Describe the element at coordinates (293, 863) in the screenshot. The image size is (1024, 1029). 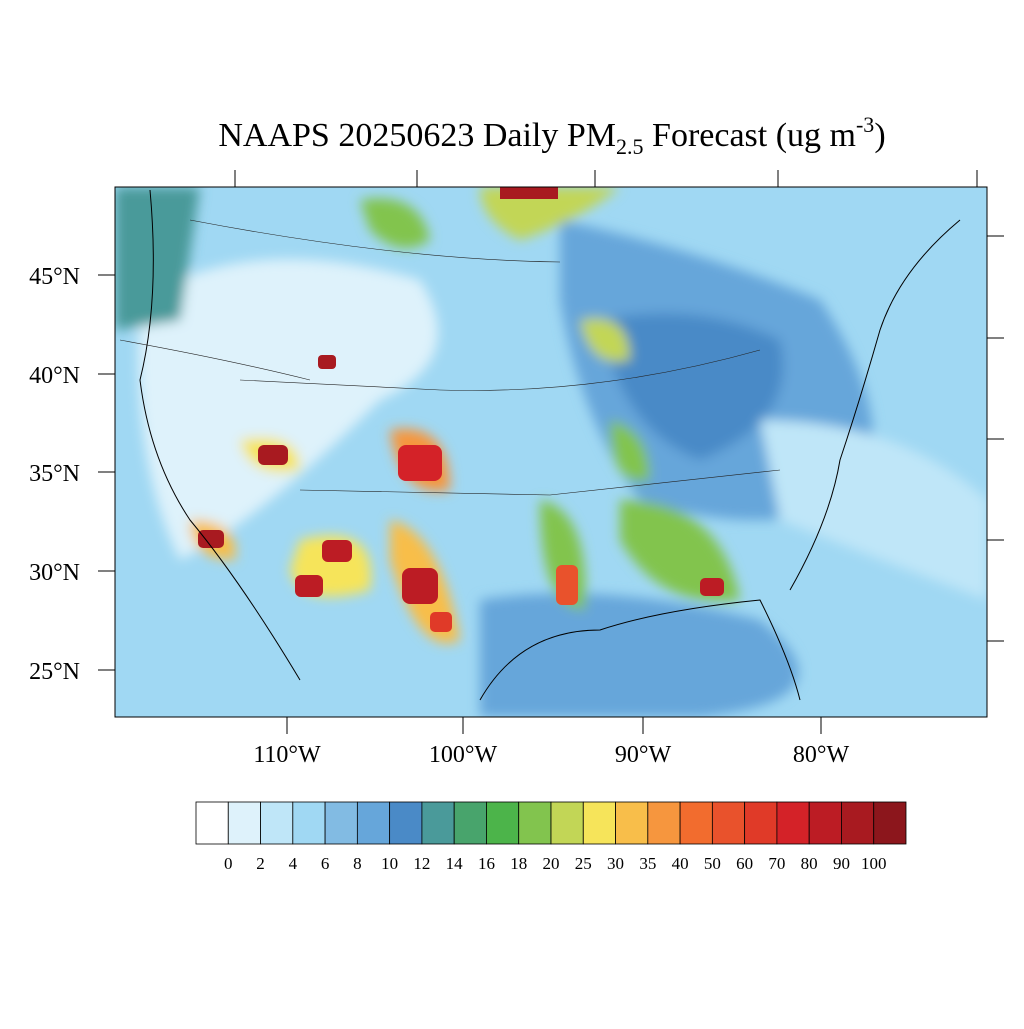
I see `colorbar-label: 4` at that location.